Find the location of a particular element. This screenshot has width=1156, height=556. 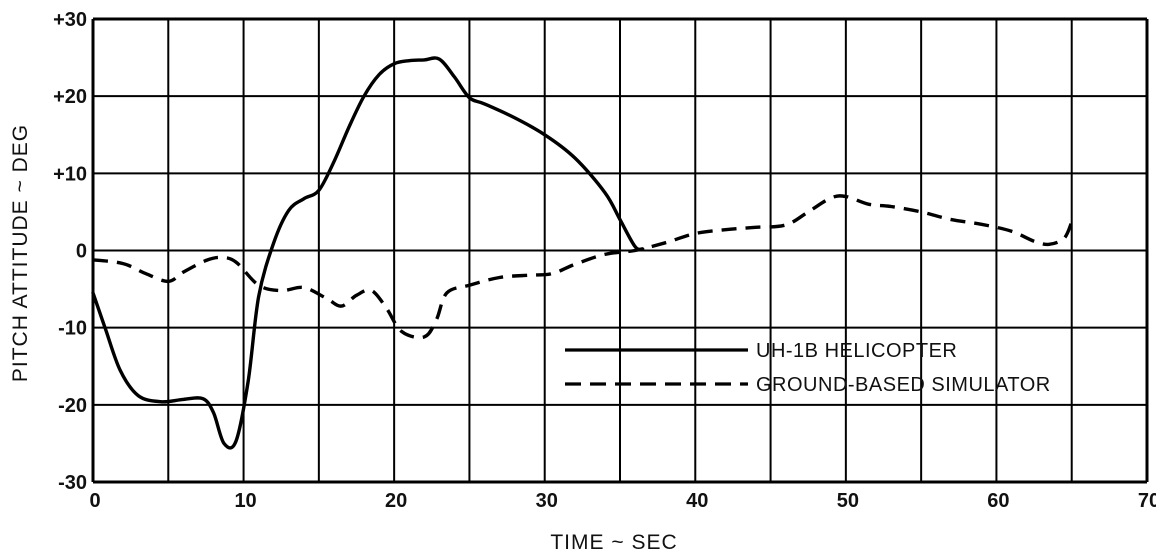

legend-label-helicopter: UH-1B HELICOPTER is located at coordinates (856, 351).